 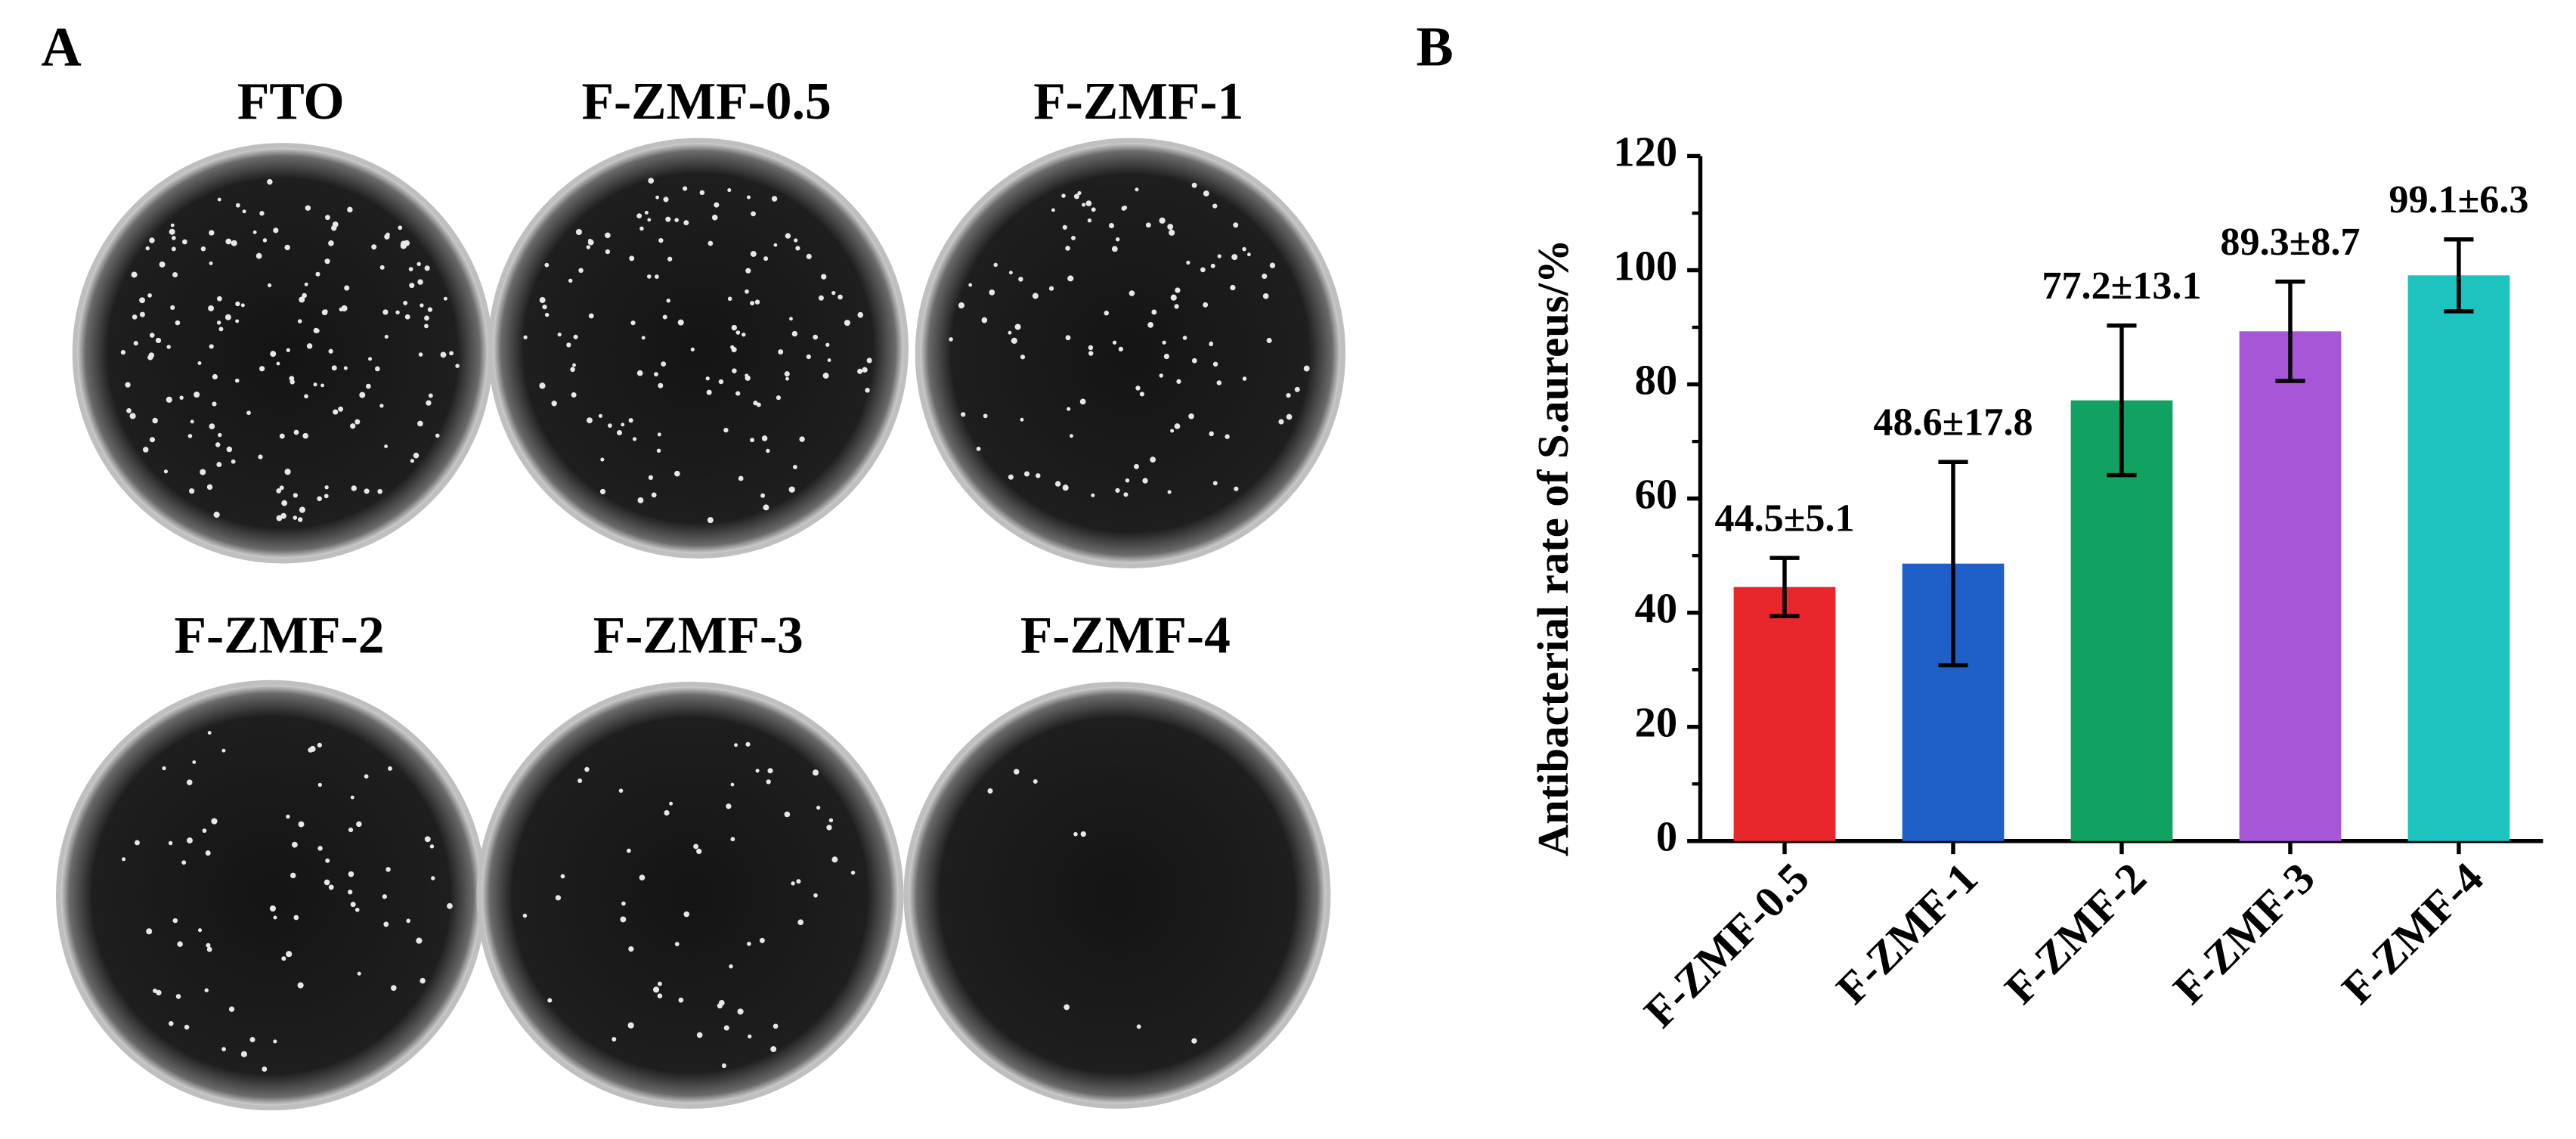 What do you see at coordinates (2458, 200) in the screenshot?
I see `value-label: 99.1±6.3` at bounding box center [2458, 200].